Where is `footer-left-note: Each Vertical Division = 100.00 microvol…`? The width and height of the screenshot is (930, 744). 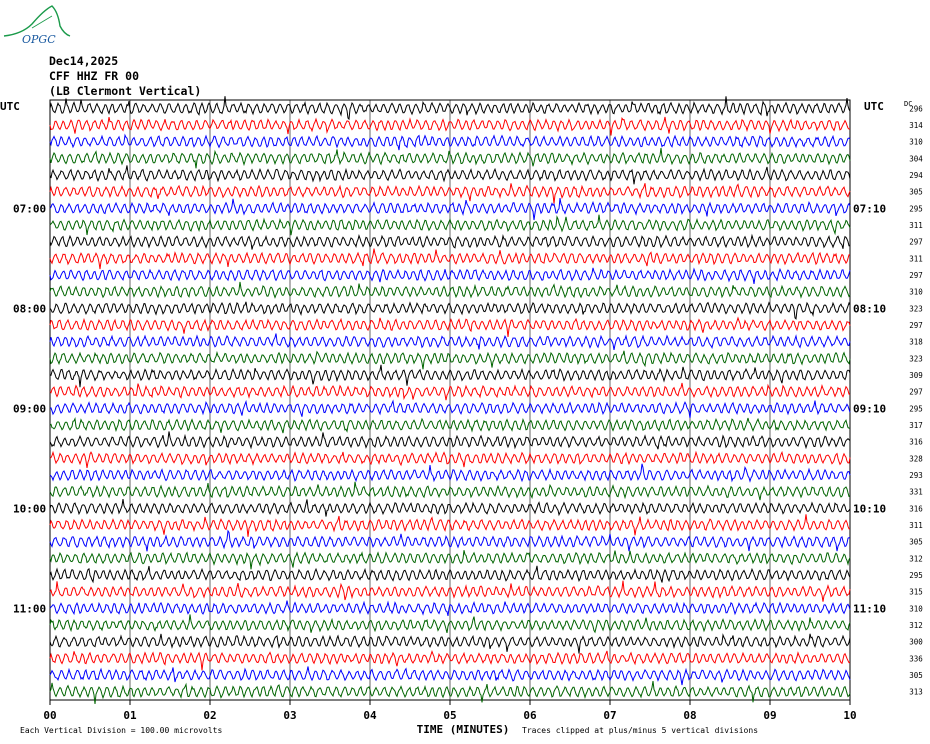 footer-left-note: Each Vertical Division = 100.00 microvol… is located at coordinates (121, 730).